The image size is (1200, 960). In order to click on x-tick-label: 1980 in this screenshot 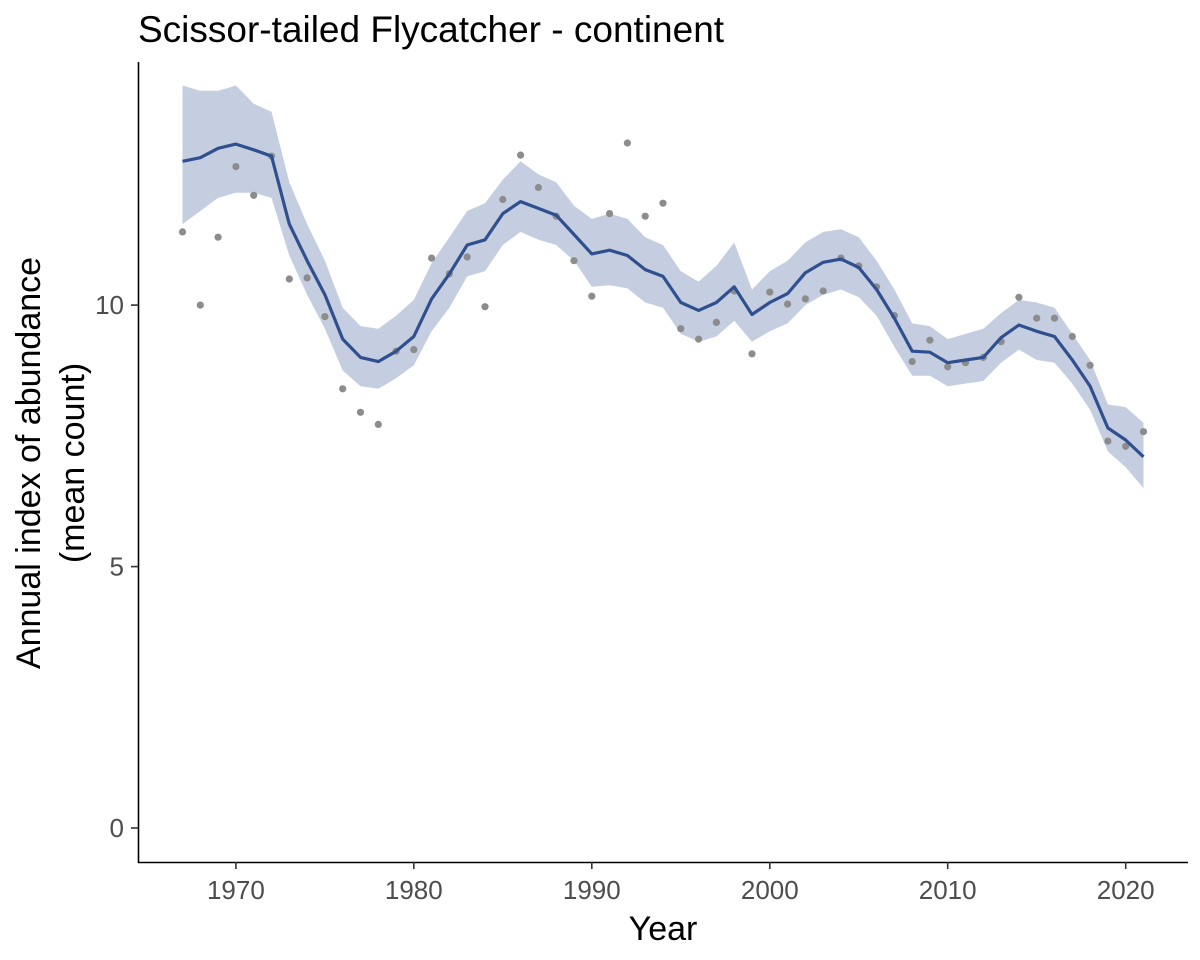, I will do `click(414, 890)`.